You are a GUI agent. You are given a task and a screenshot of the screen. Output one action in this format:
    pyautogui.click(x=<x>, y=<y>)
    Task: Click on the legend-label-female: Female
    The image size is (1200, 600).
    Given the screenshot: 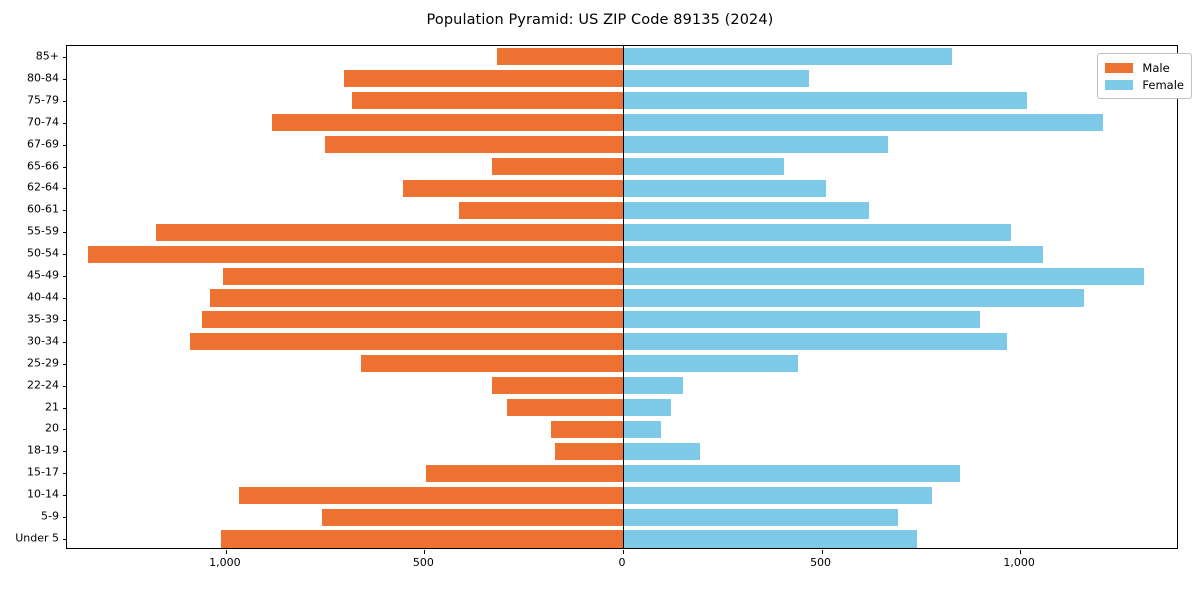 What is the action you would take?
    pyautogui.click(x=1163, y=84)
    